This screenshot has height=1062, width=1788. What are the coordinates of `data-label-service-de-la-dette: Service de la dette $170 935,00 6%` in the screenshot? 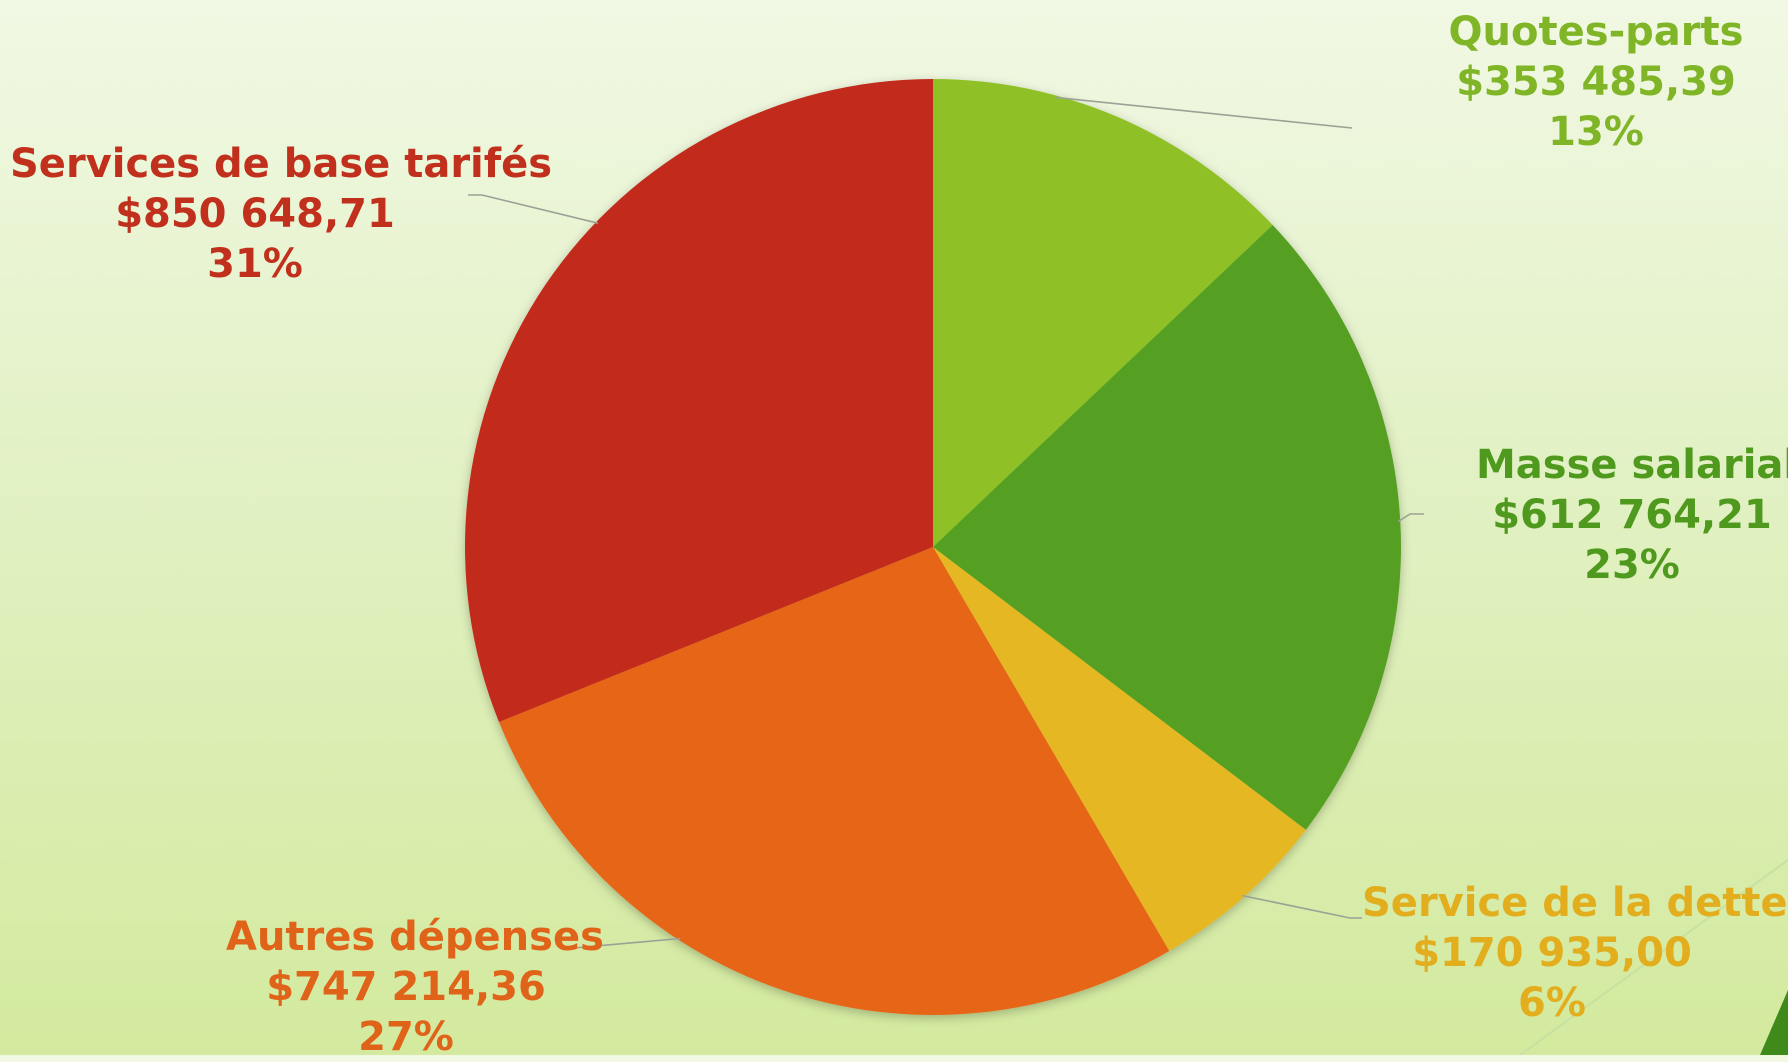 It's located at (1575, 953).